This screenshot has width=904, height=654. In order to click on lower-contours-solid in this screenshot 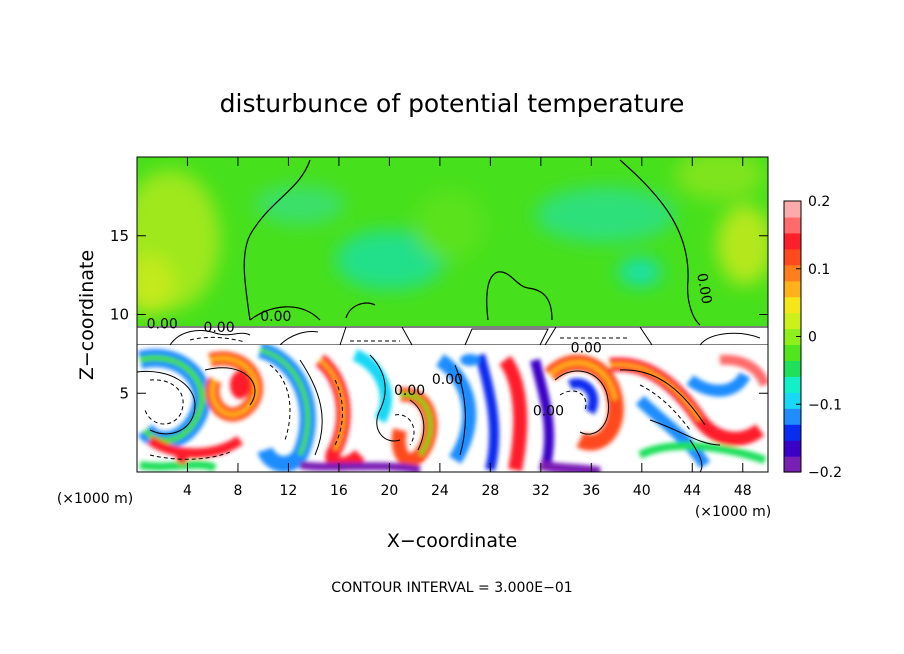, I will do `click(429, 413)`.